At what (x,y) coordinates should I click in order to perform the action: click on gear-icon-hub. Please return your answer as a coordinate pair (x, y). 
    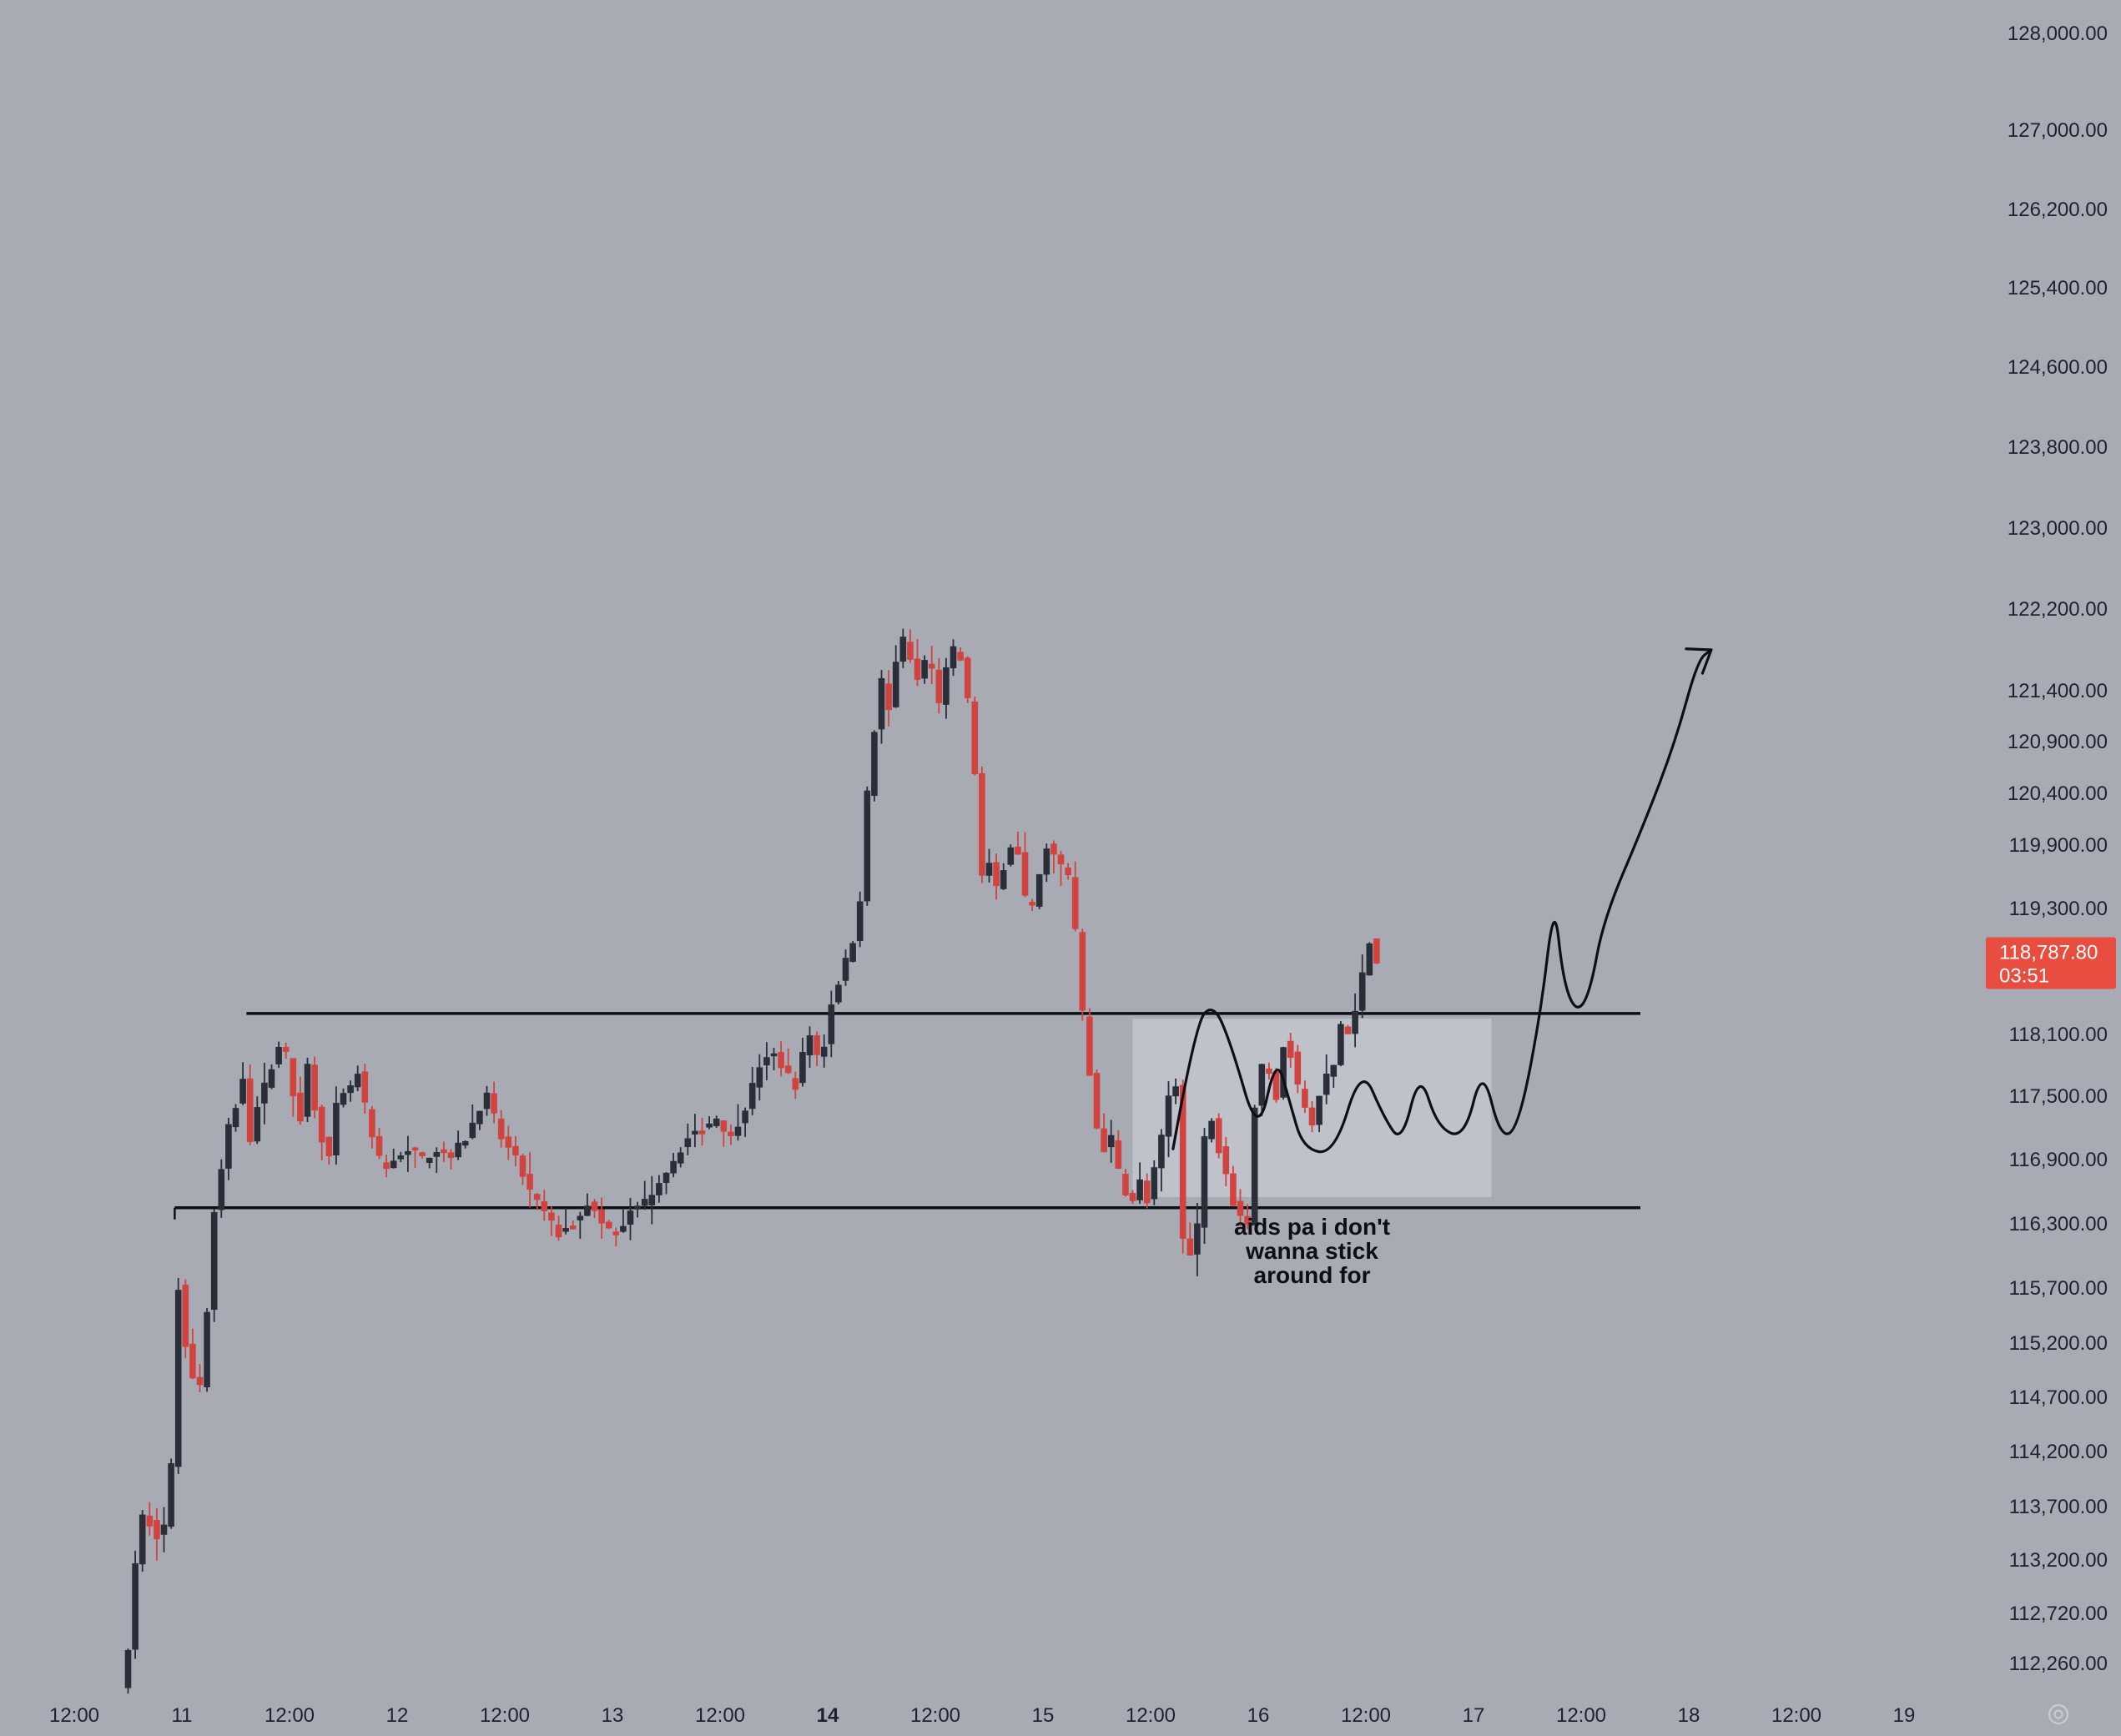
    Looking at the image, I should click on (2058, 1714).